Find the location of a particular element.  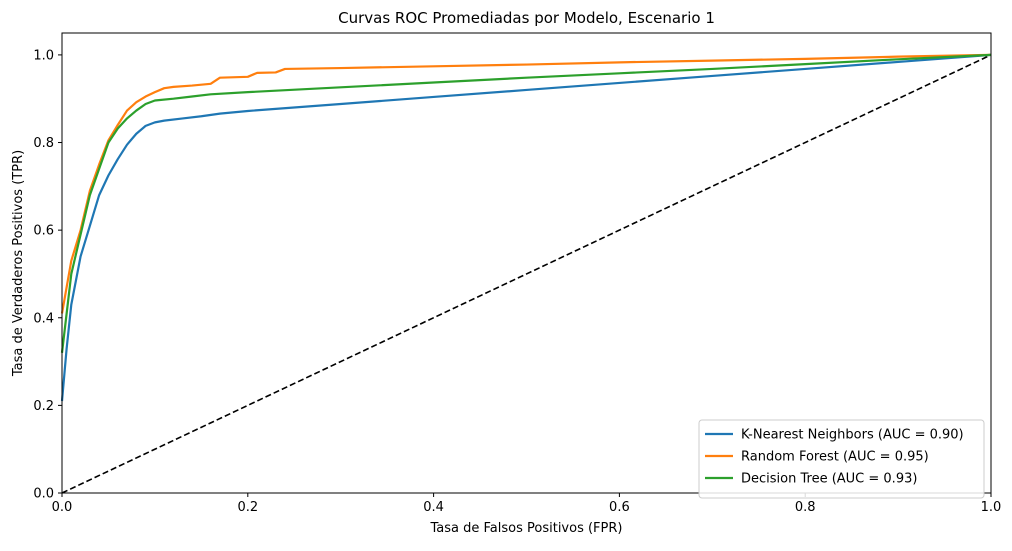

legend-label: Decision Tree (AUC = 0.93) is located at coordinates (829, 479).